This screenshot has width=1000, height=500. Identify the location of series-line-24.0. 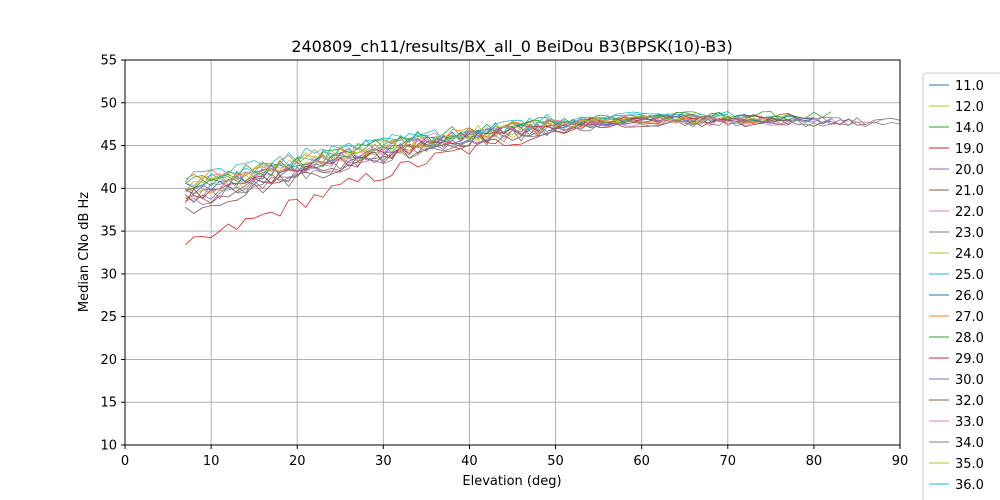
(469, 152).